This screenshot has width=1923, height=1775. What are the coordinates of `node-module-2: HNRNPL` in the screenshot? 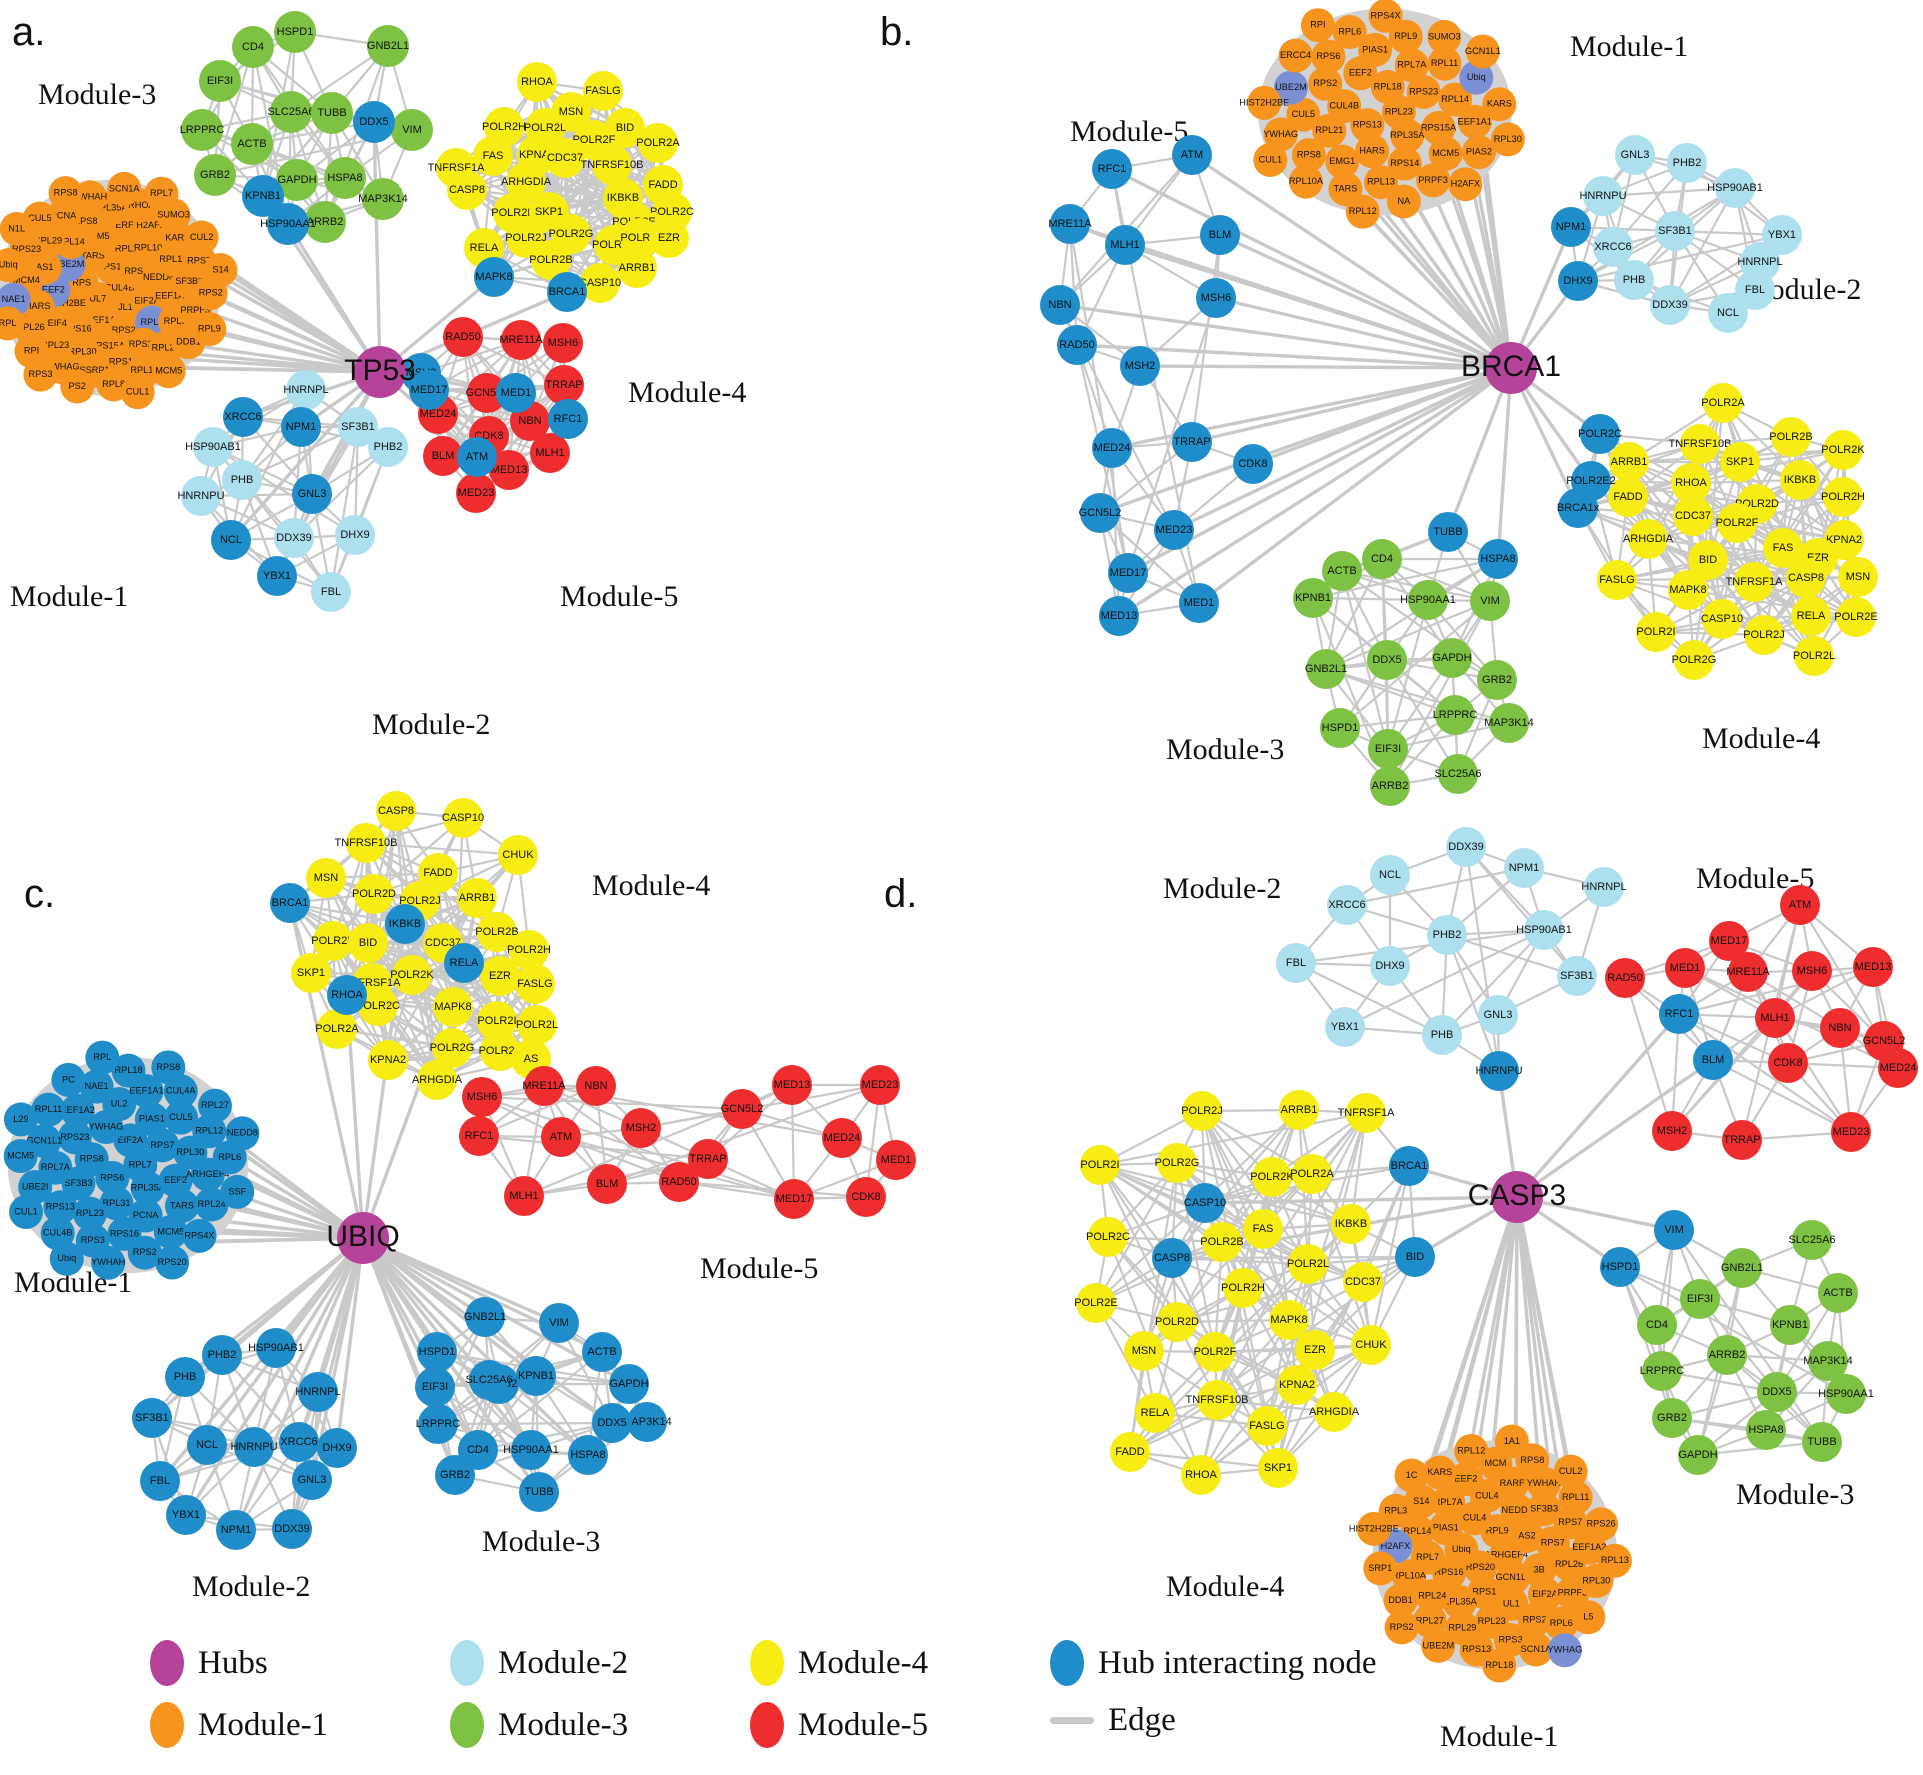 It's located at (1604, 887).